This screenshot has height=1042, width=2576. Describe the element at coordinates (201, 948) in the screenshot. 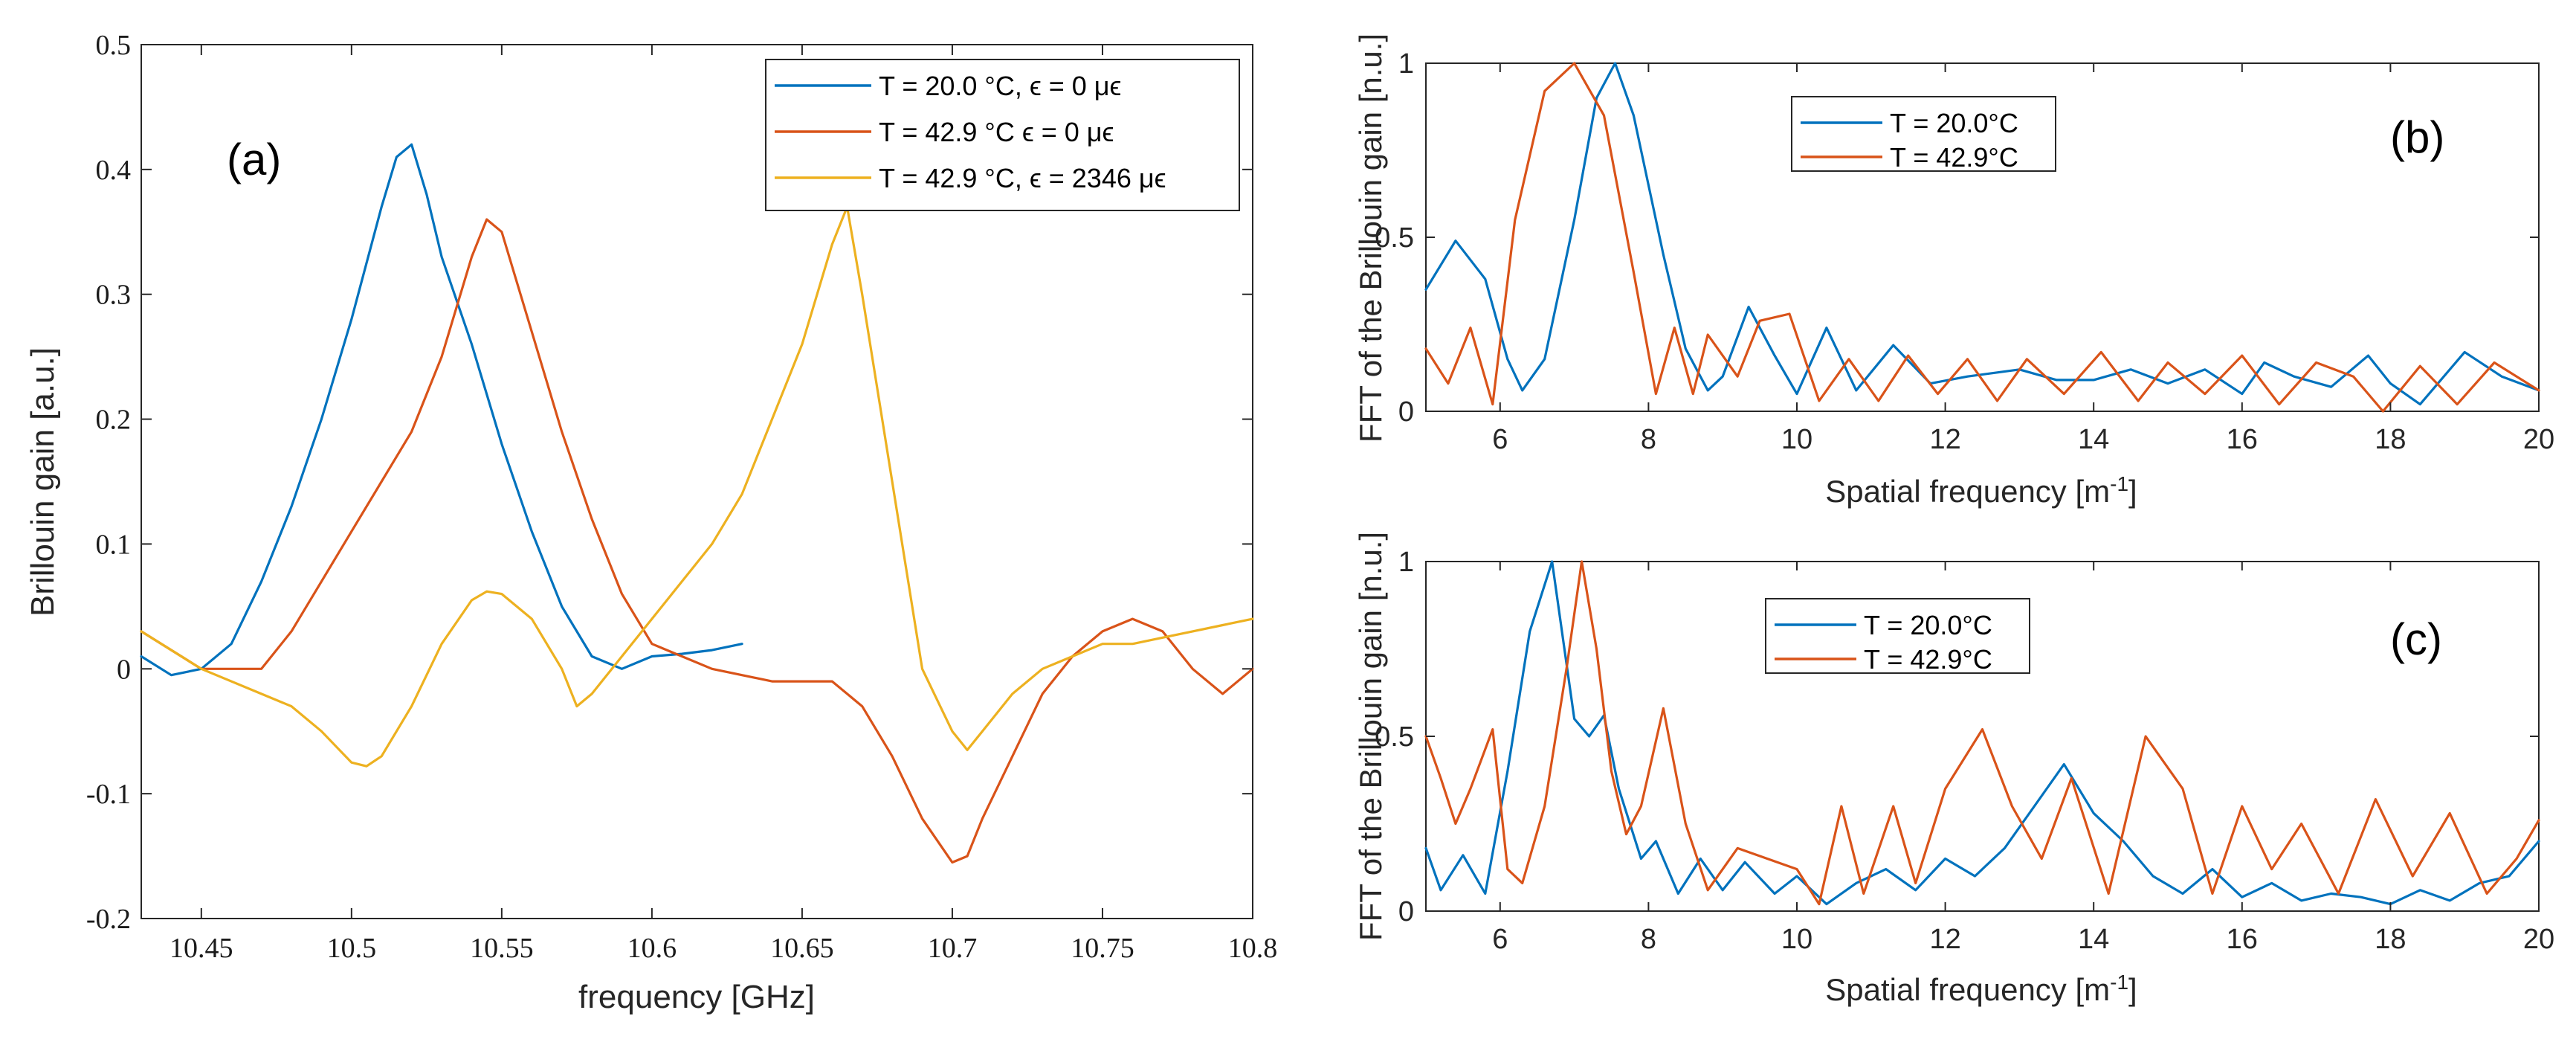

I see `panel-a-xtick-label: 10.45` at that location.